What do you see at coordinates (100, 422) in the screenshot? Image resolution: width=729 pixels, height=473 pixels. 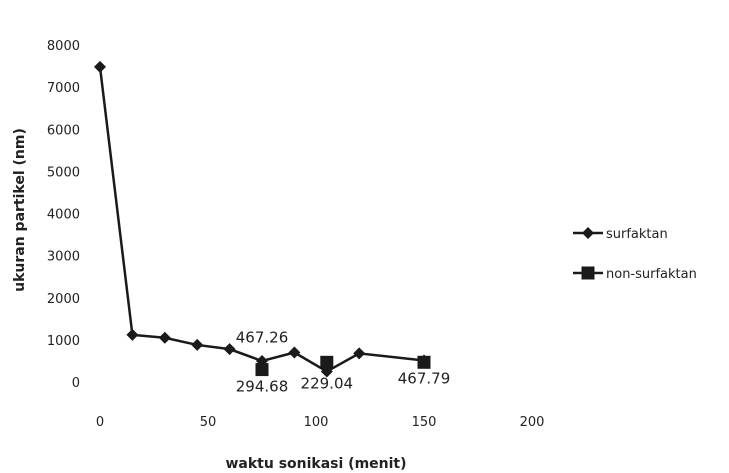 I see `x-tick-label: 0` at bounding box center [100, 422].